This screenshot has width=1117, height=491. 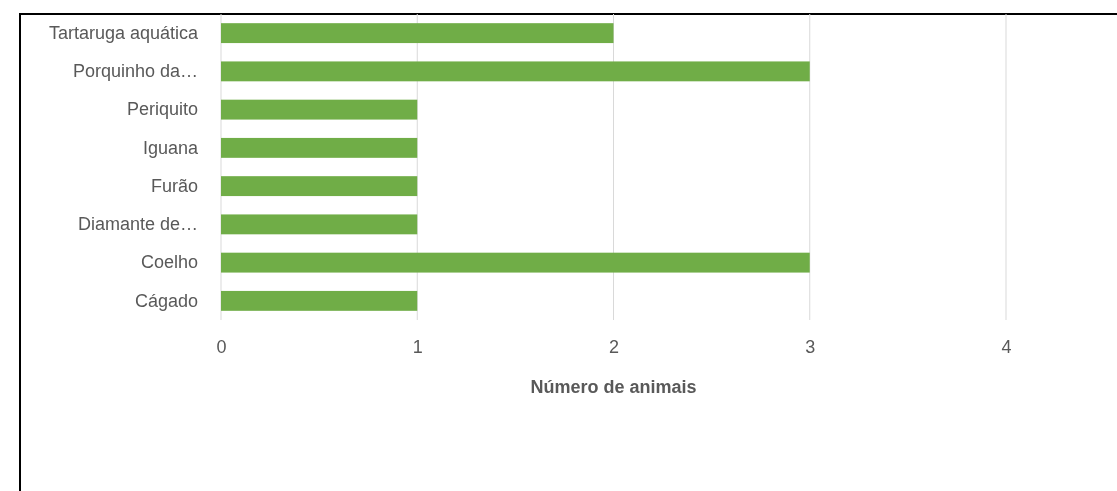 I want to click on x-axis-title: Número de animais, so click(x=613, y=387).